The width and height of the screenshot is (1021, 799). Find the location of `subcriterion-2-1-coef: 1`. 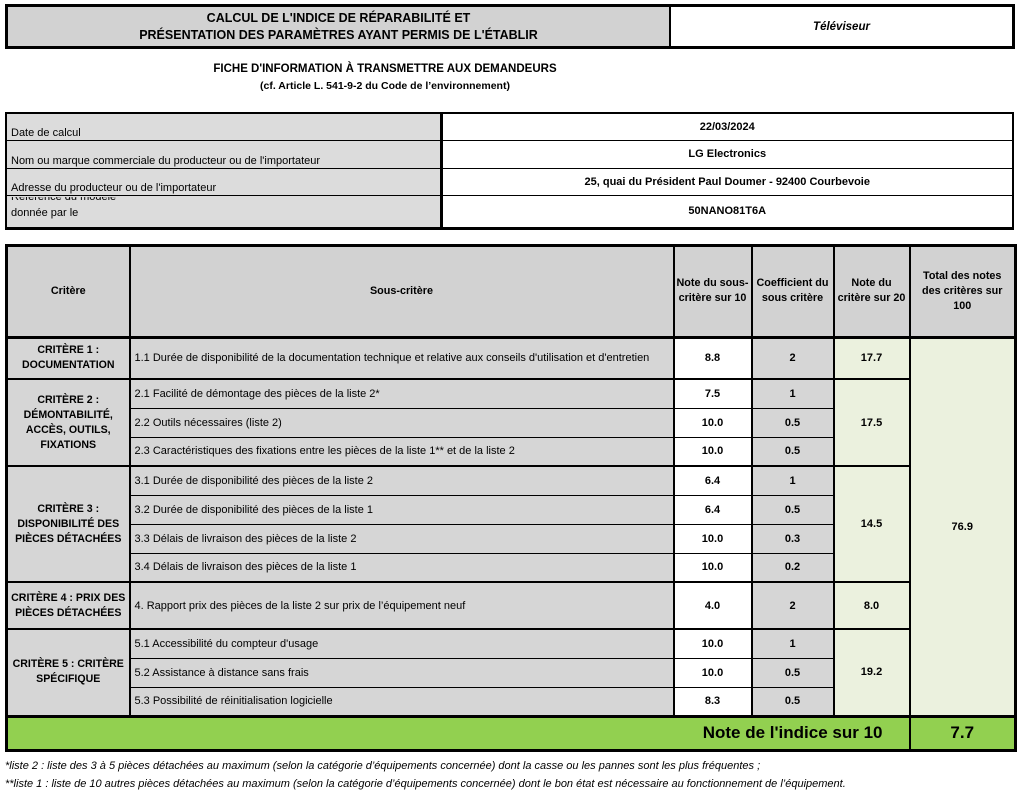

subcriterion-2-1-coef: 1 is located at coordinates (792, 393).